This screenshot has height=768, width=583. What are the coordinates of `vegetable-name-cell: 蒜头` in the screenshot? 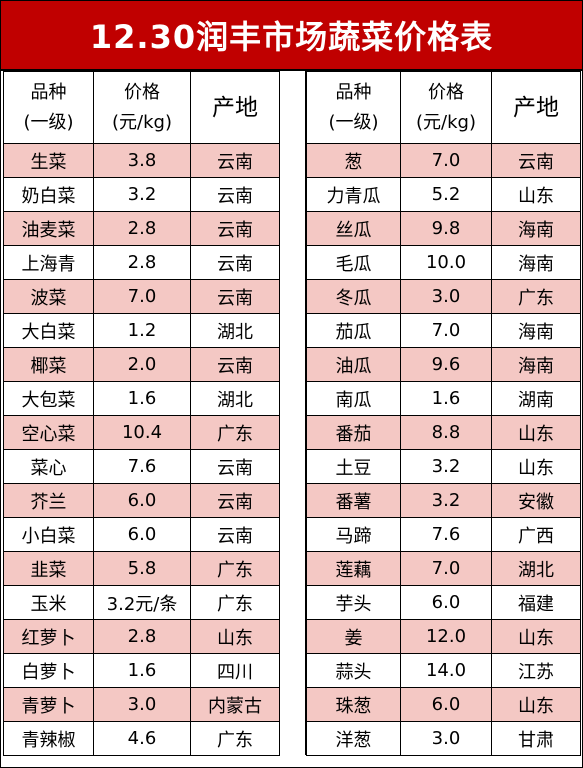 It's located at (353, 670).